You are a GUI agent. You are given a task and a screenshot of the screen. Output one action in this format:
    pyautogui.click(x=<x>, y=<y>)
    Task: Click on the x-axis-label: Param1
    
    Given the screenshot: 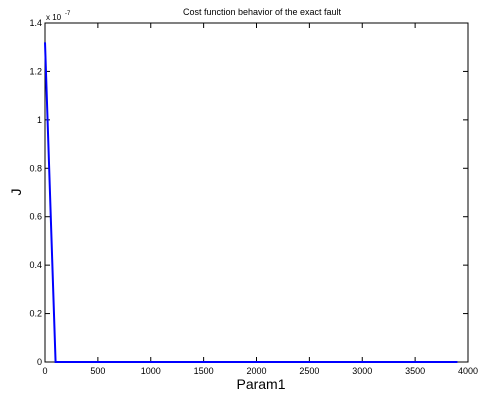 What is the action you would take?
    pyautogui.click(x=260, y=384)
    